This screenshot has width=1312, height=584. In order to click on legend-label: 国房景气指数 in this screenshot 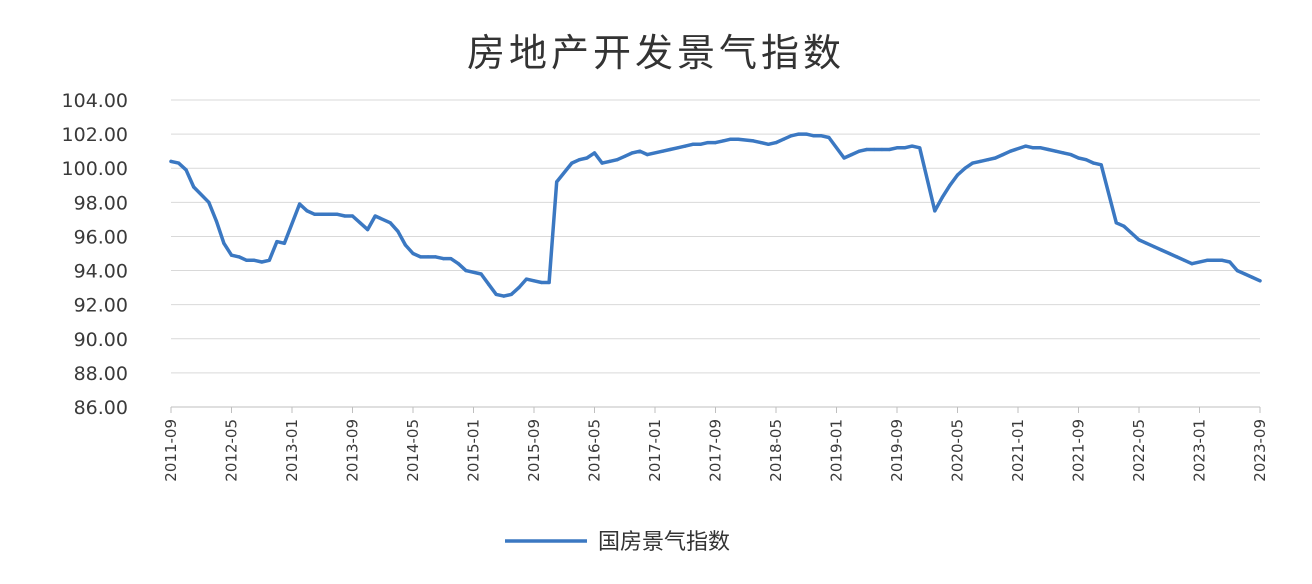, I will do `click(664, 542)`.